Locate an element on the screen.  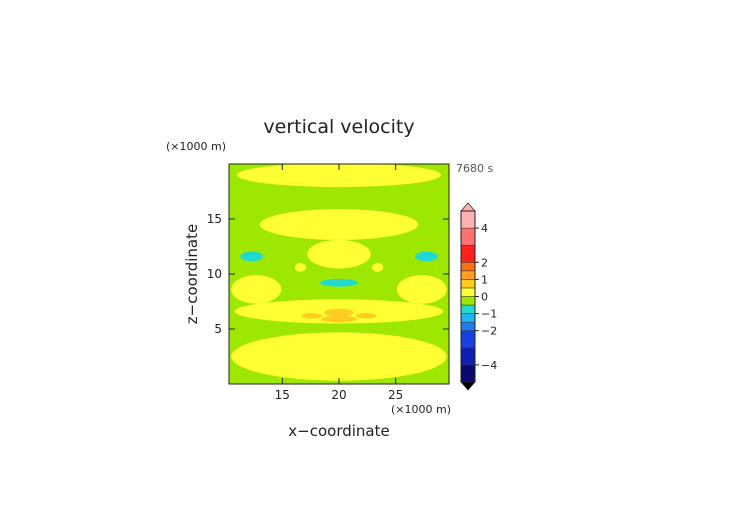
y-tick-label: 15 is located at coordinates (214, 219).